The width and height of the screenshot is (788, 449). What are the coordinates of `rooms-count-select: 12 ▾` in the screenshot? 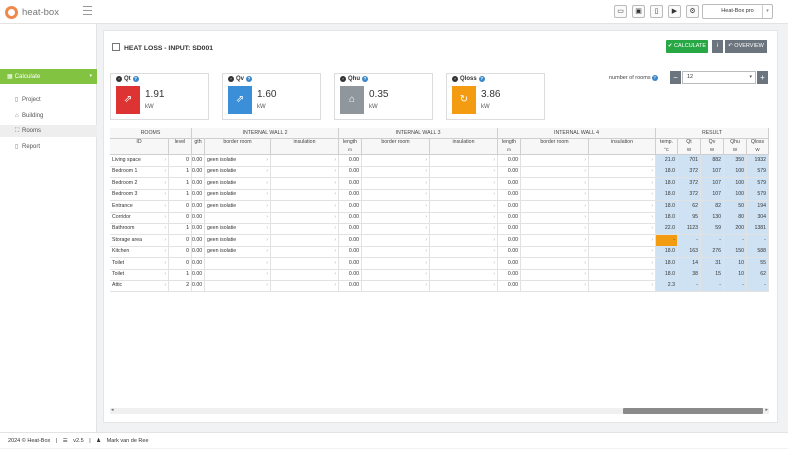 It's located at (719, 77).